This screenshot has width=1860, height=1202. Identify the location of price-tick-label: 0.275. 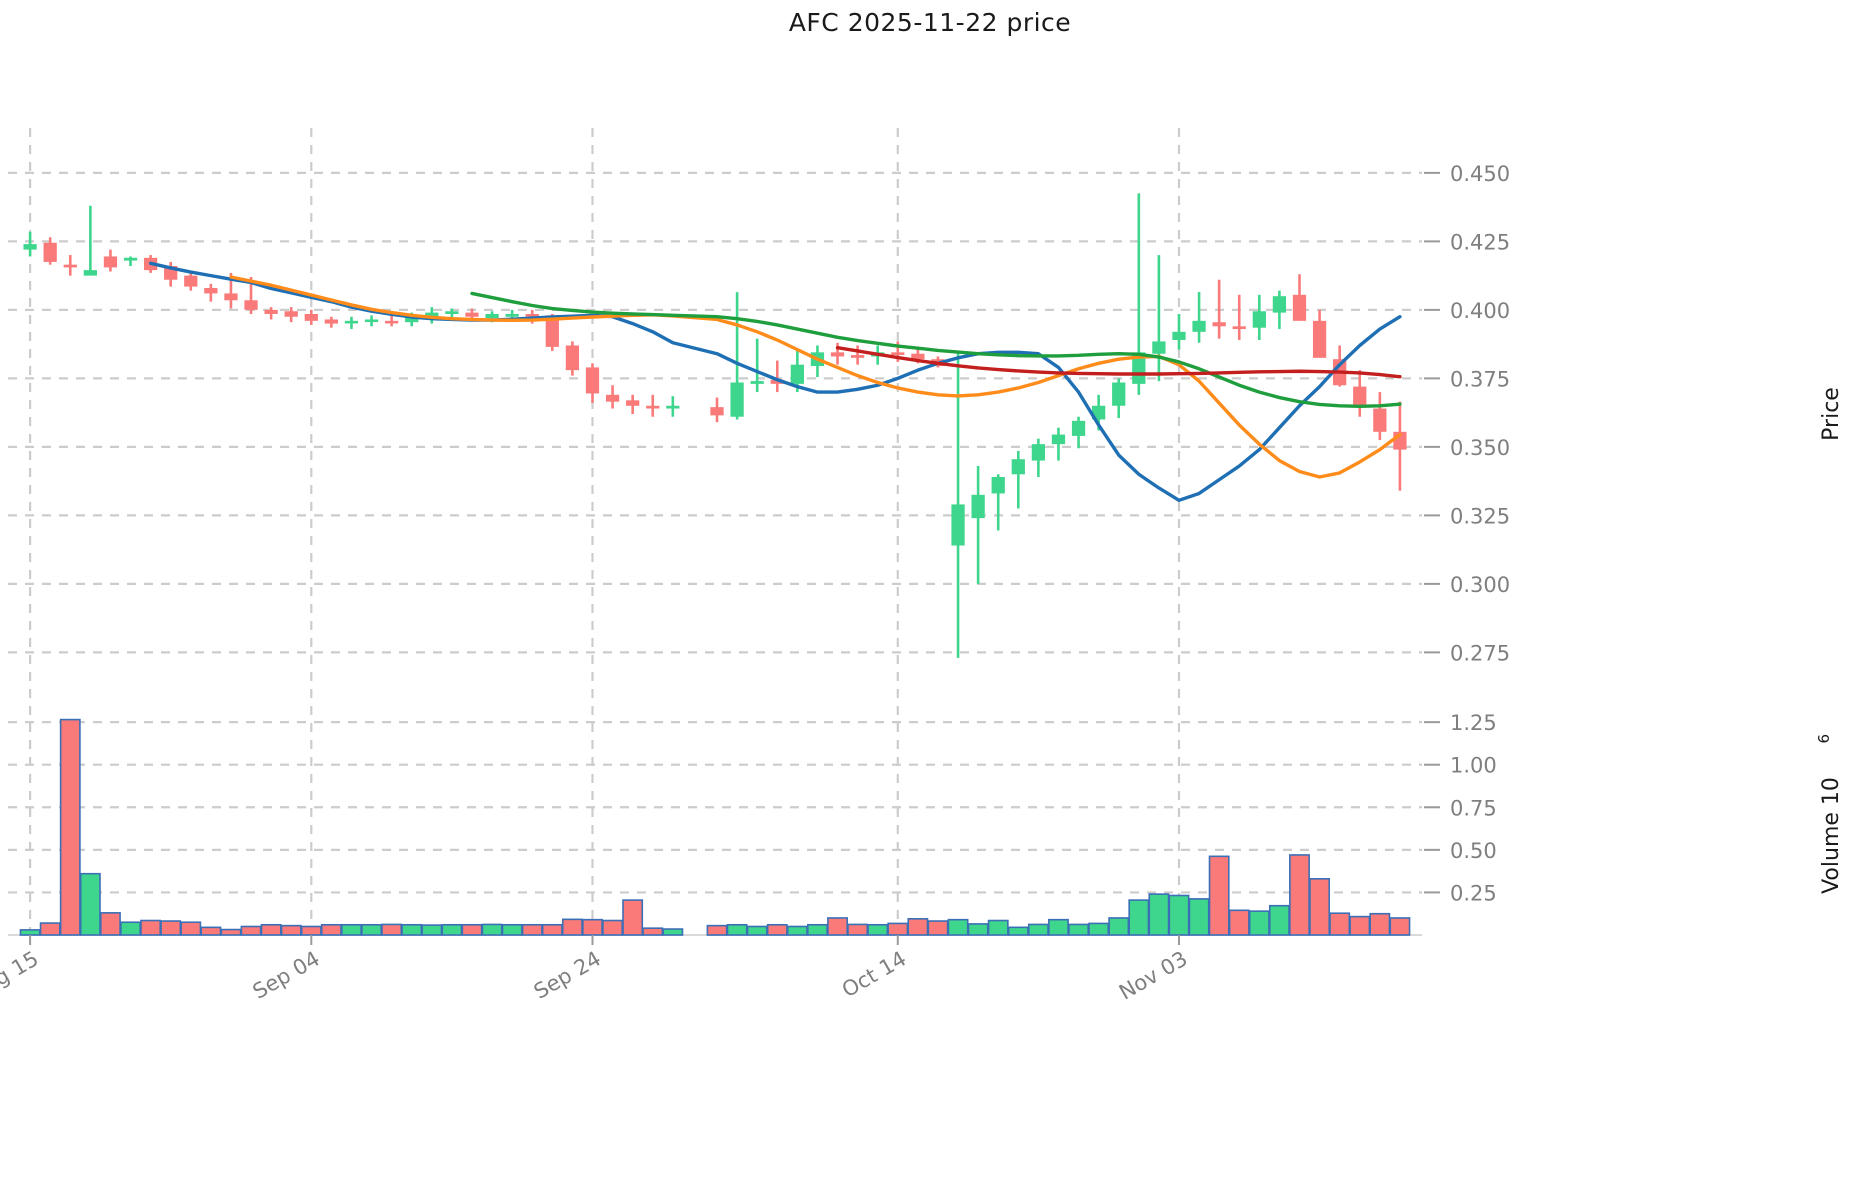
(1480, 653).